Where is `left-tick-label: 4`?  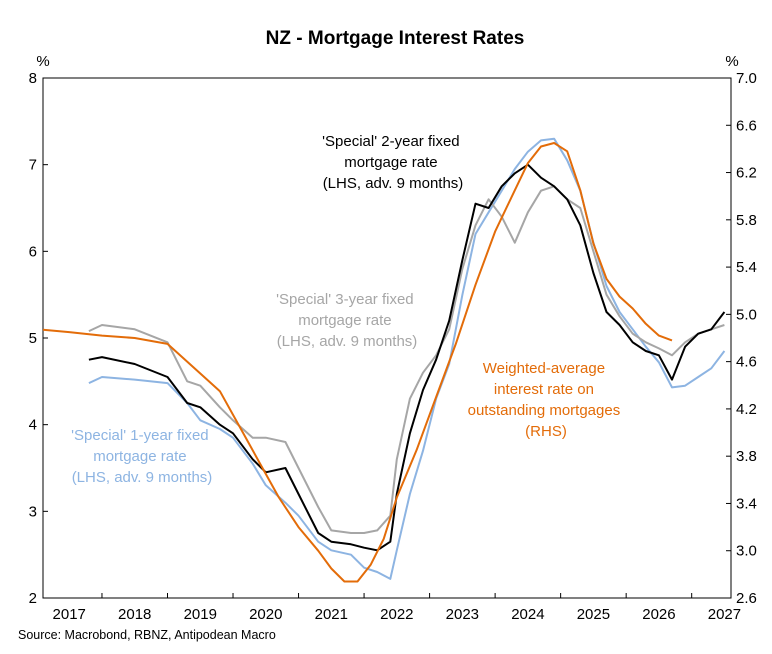
left-tick-label: 4 is located at coordinates (33, 425).